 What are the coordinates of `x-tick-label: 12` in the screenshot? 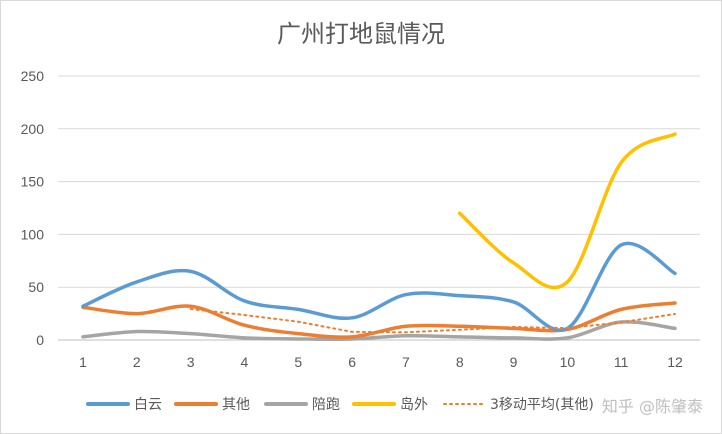 It's located at (675, 362).